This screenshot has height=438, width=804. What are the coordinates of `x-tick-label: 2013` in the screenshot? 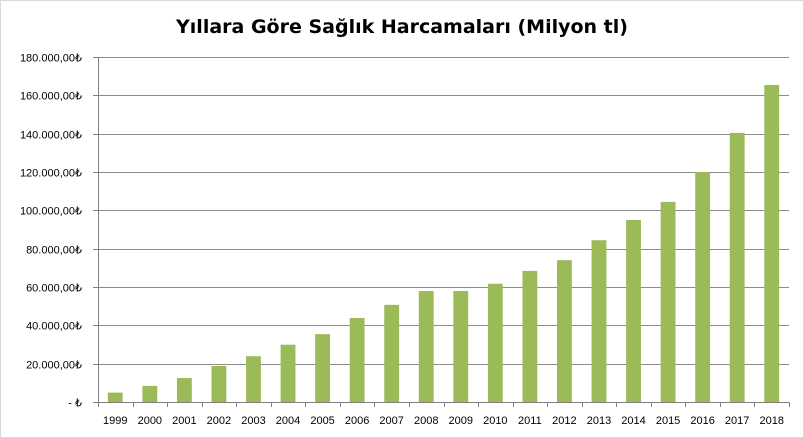 It's located at (599, 421).